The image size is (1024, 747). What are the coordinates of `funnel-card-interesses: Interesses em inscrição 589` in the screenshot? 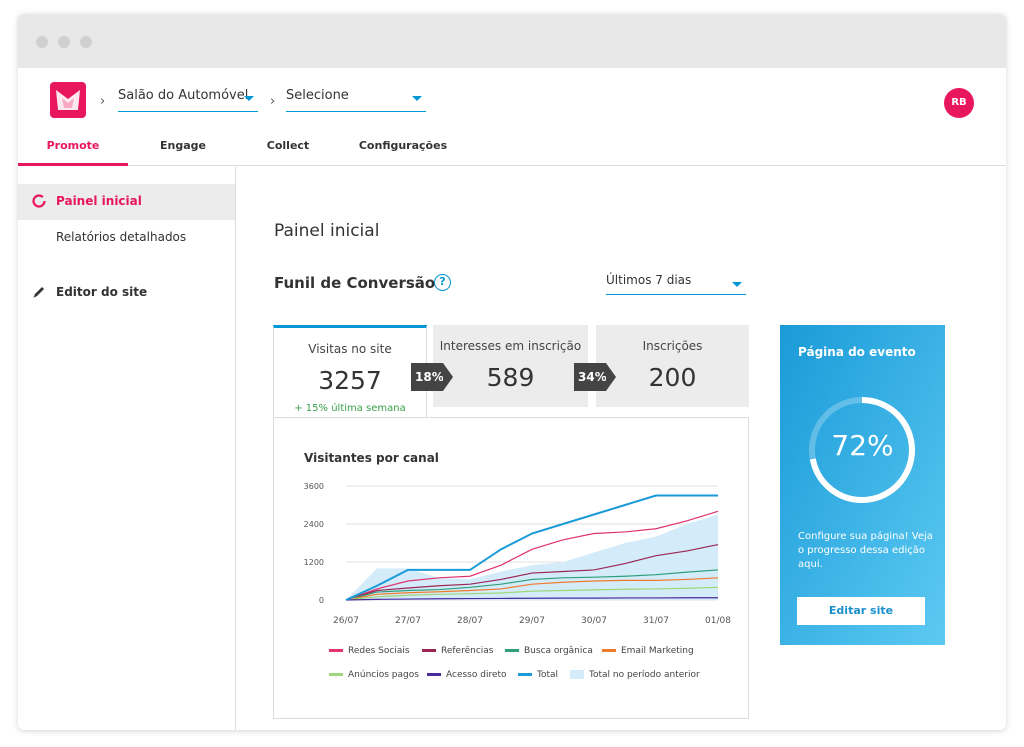 It's located at (510, 366).